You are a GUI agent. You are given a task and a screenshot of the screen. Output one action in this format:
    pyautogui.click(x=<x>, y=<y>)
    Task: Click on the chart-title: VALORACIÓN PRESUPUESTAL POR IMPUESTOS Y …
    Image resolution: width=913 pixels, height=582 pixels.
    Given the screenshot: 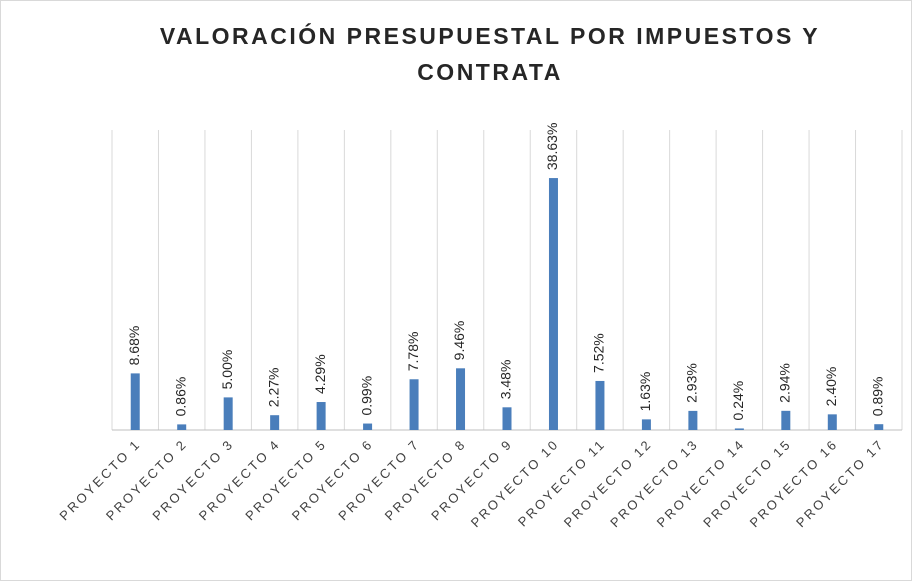 What is the action you would take?
    pyautogui.click(x=490, y=54)
    